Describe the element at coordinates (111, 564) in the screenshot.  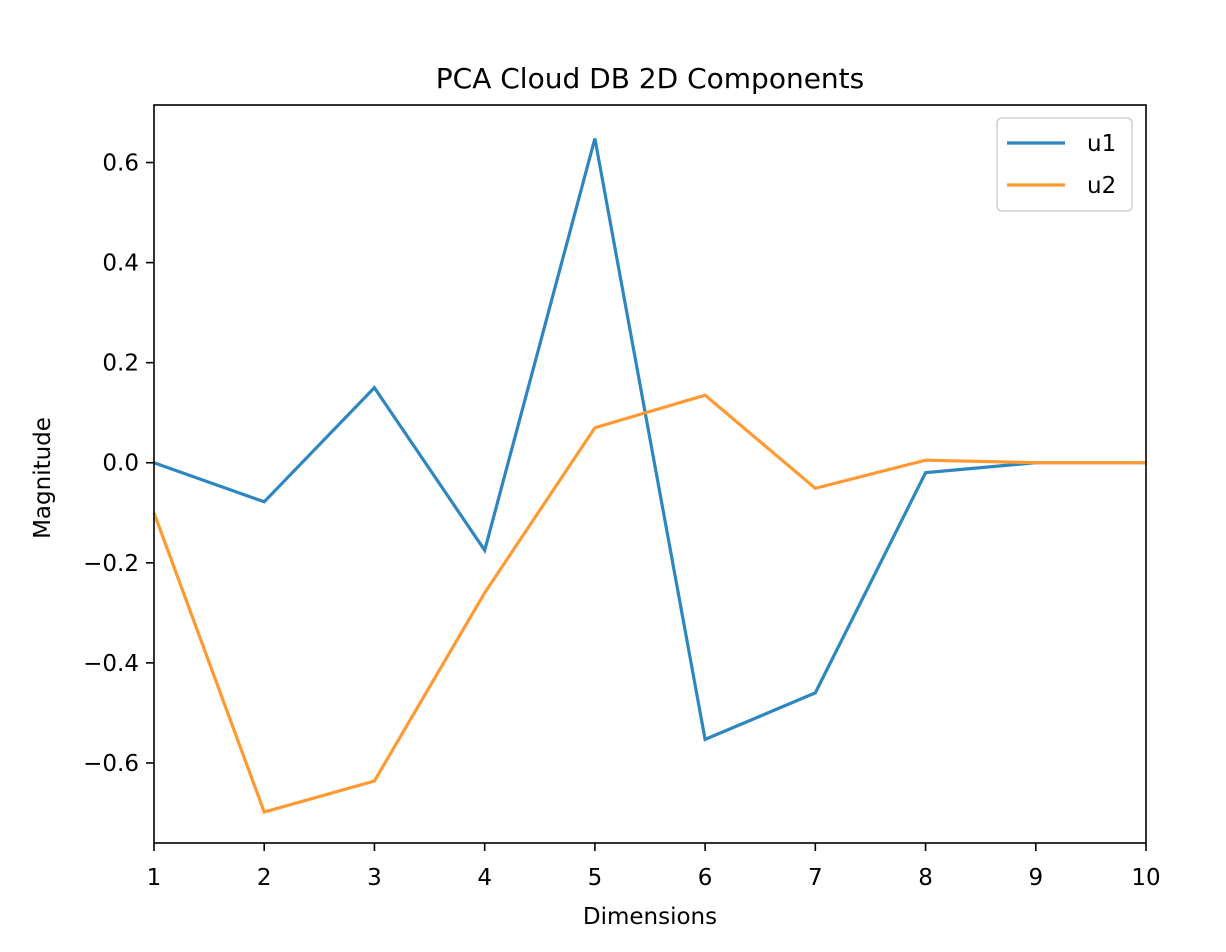
I see `y-tick-label: −0.2` at that location.